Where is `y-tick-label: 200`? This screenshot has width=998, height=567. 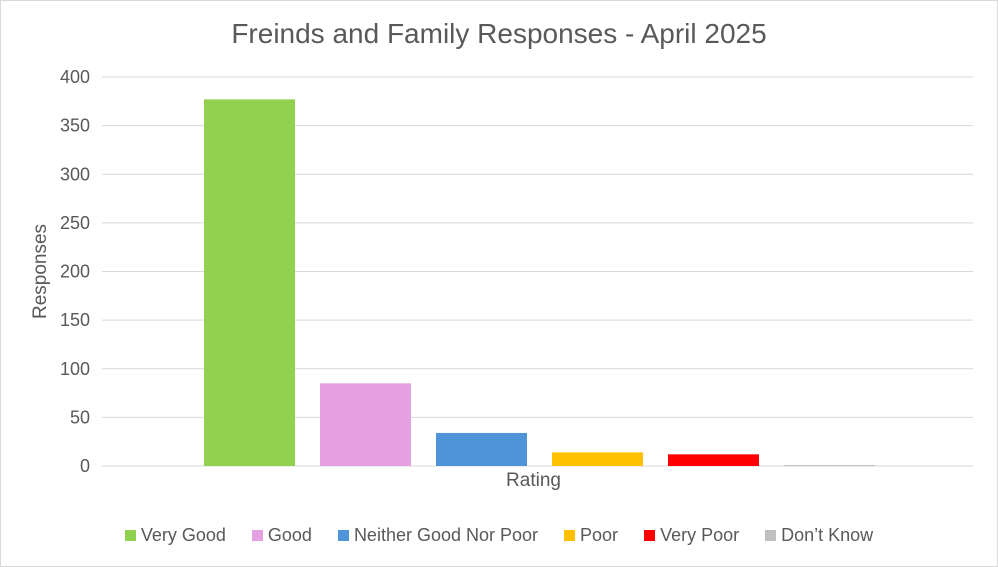 y-tick-label: 200 is located at coordinates (75, 272).